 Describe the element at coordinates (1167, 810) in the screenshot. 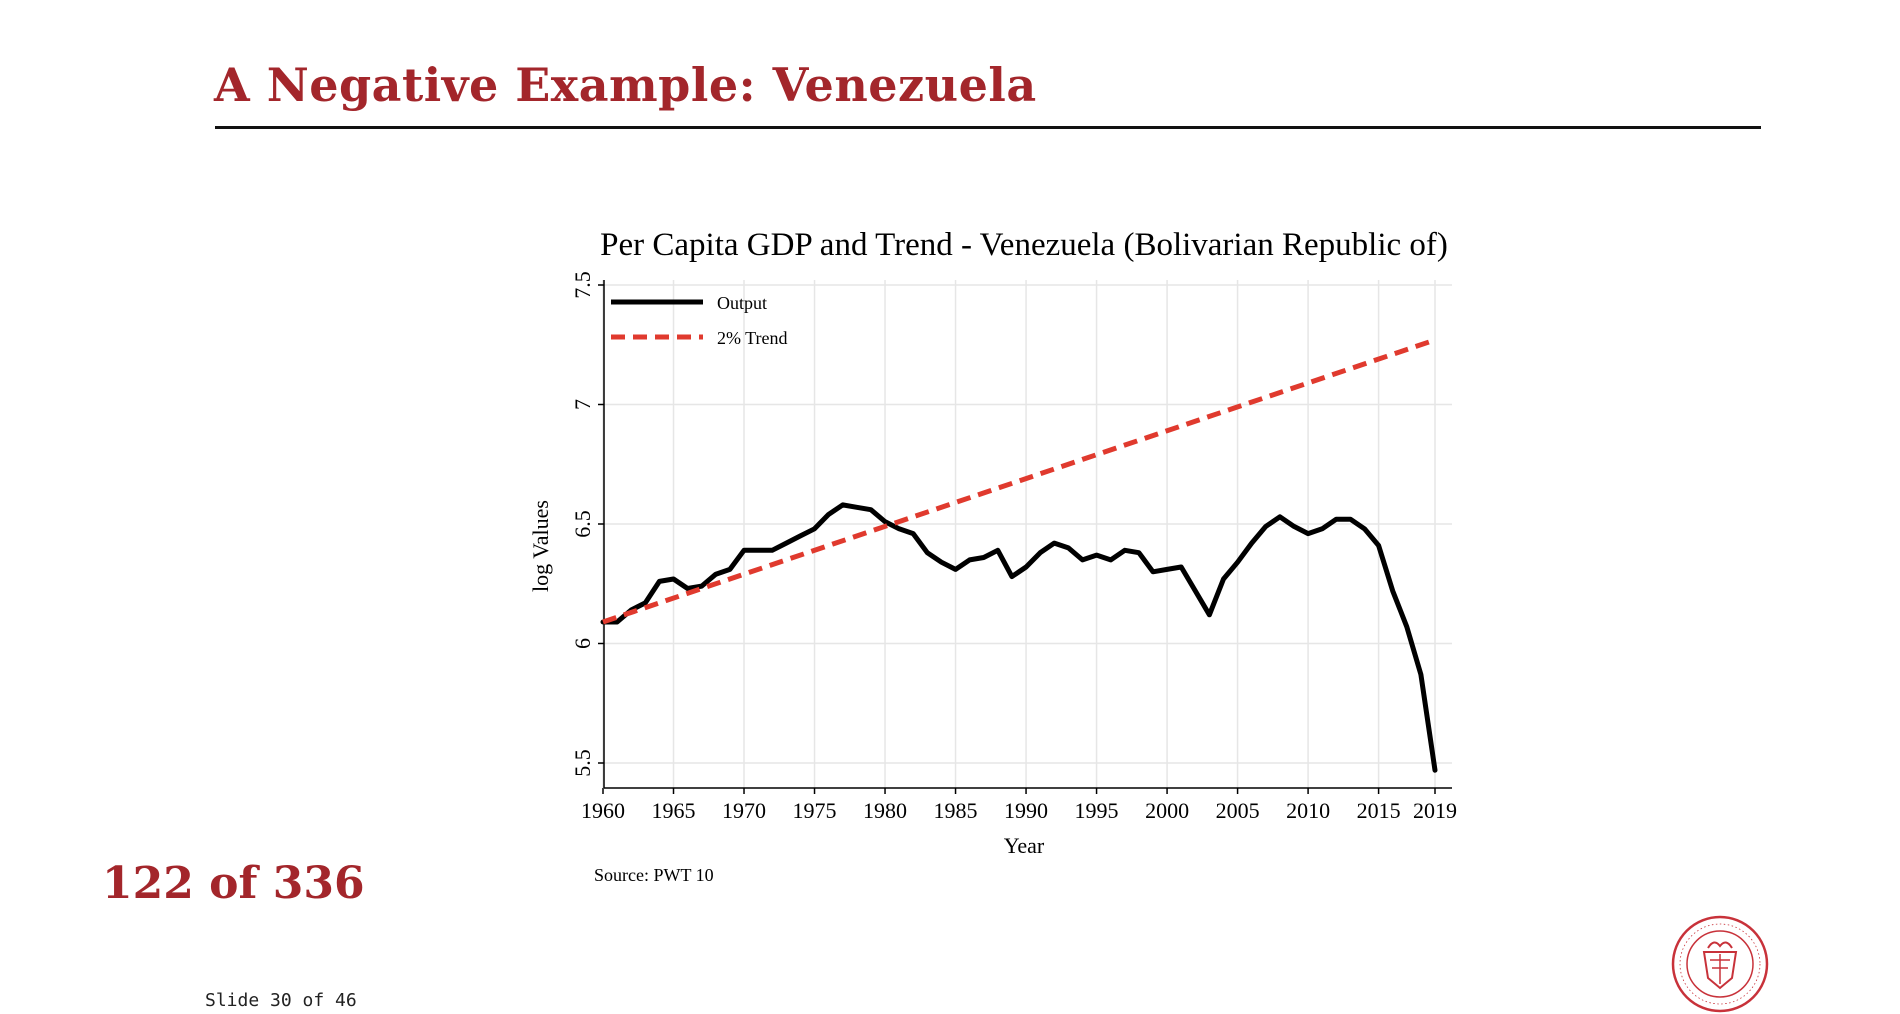

I see `x-tick-label: 2000` at that location.